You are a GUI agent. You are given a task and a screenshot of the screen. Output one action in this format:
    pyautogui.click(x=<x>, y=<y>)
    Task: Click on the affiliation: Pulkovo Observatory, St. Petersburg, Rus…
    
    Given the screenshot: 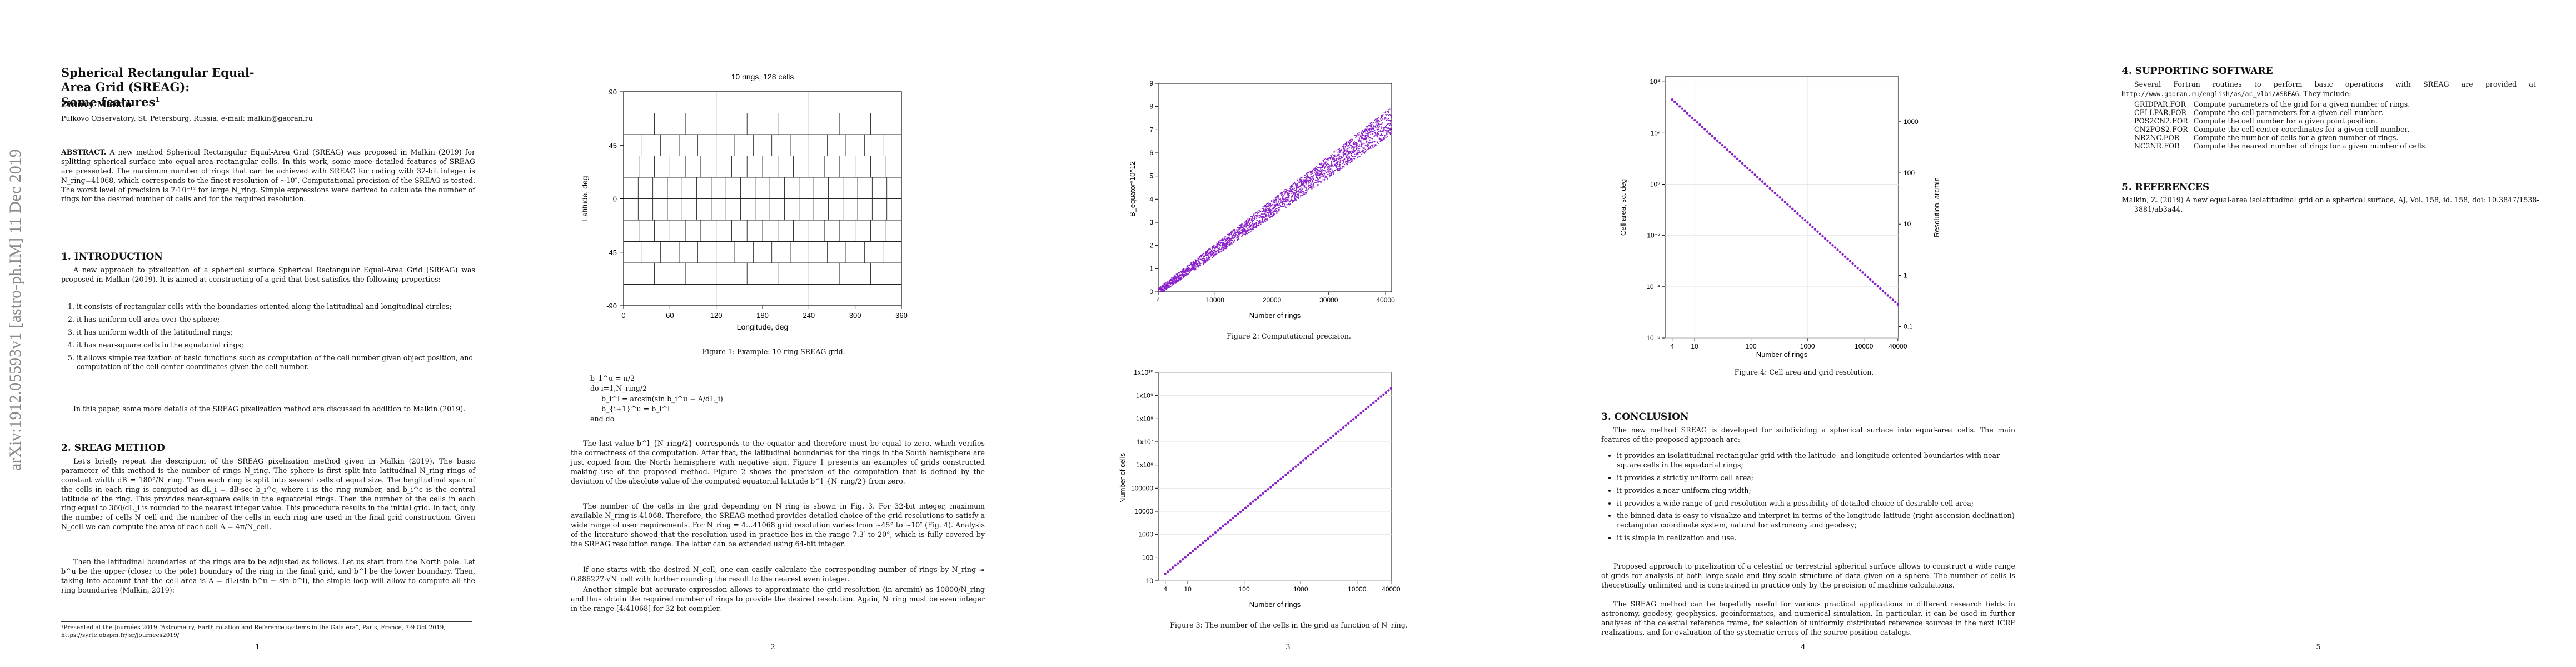 What is the action you would take?
    pyautogui.click(x=187, y=118)
    